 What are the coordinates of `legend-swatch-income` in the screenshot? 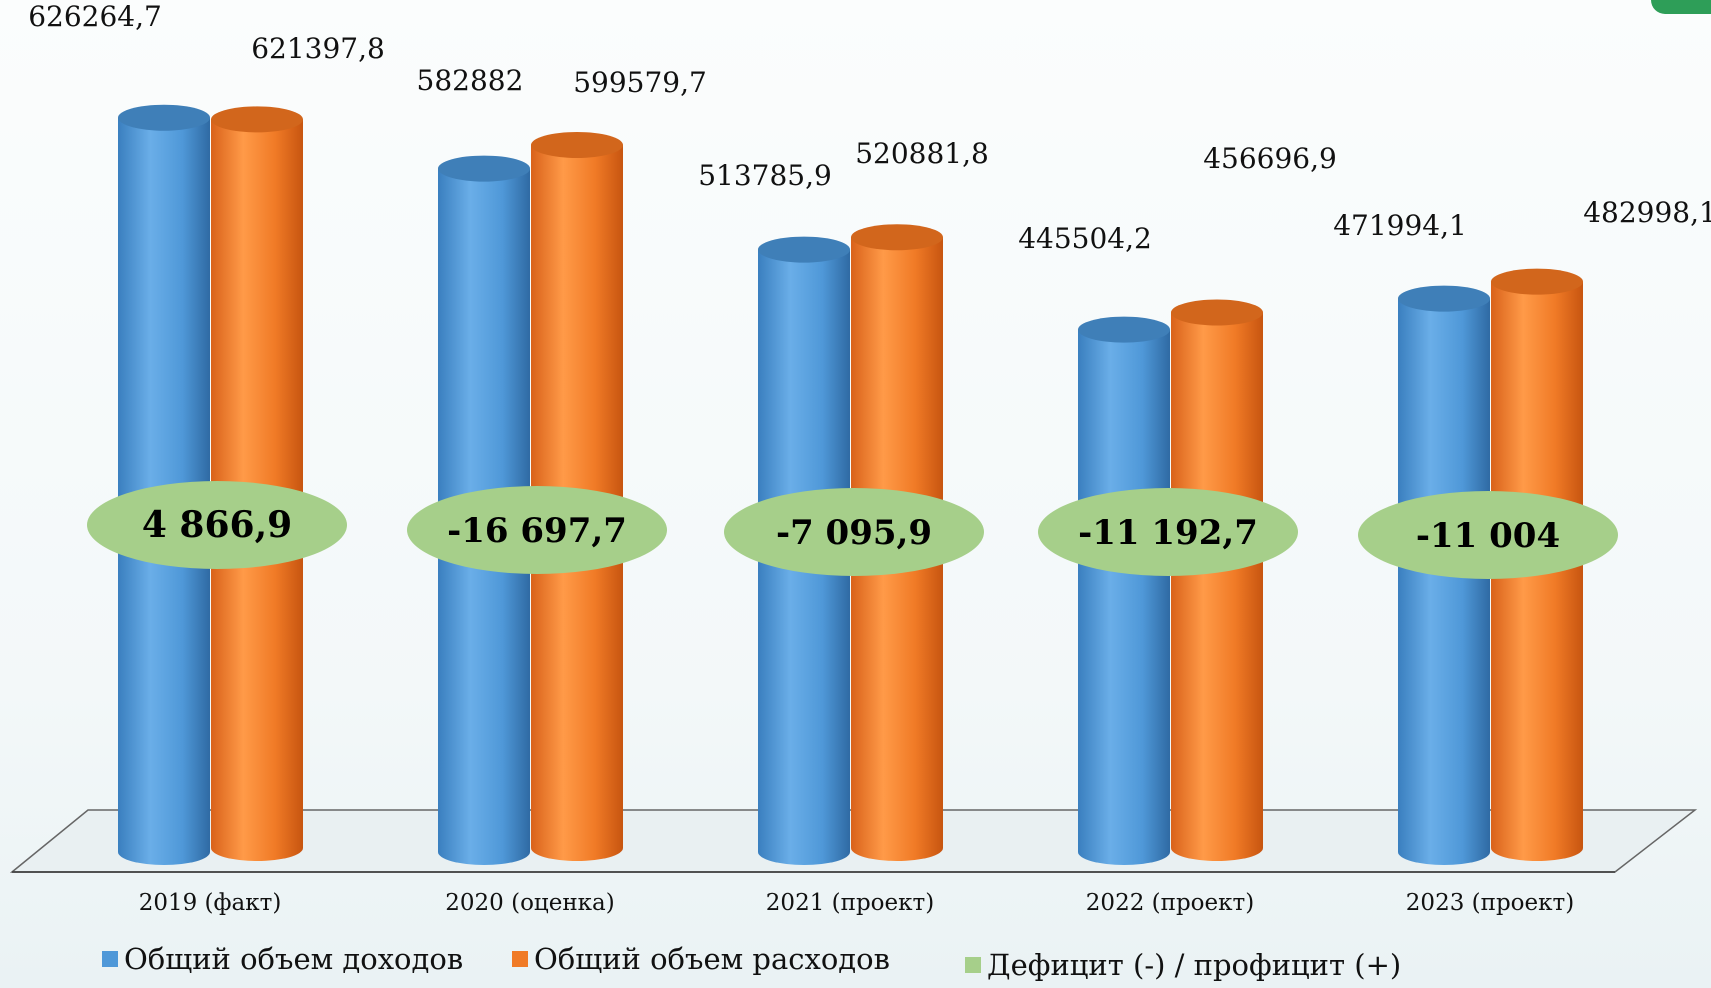 It's located at (110, 959).